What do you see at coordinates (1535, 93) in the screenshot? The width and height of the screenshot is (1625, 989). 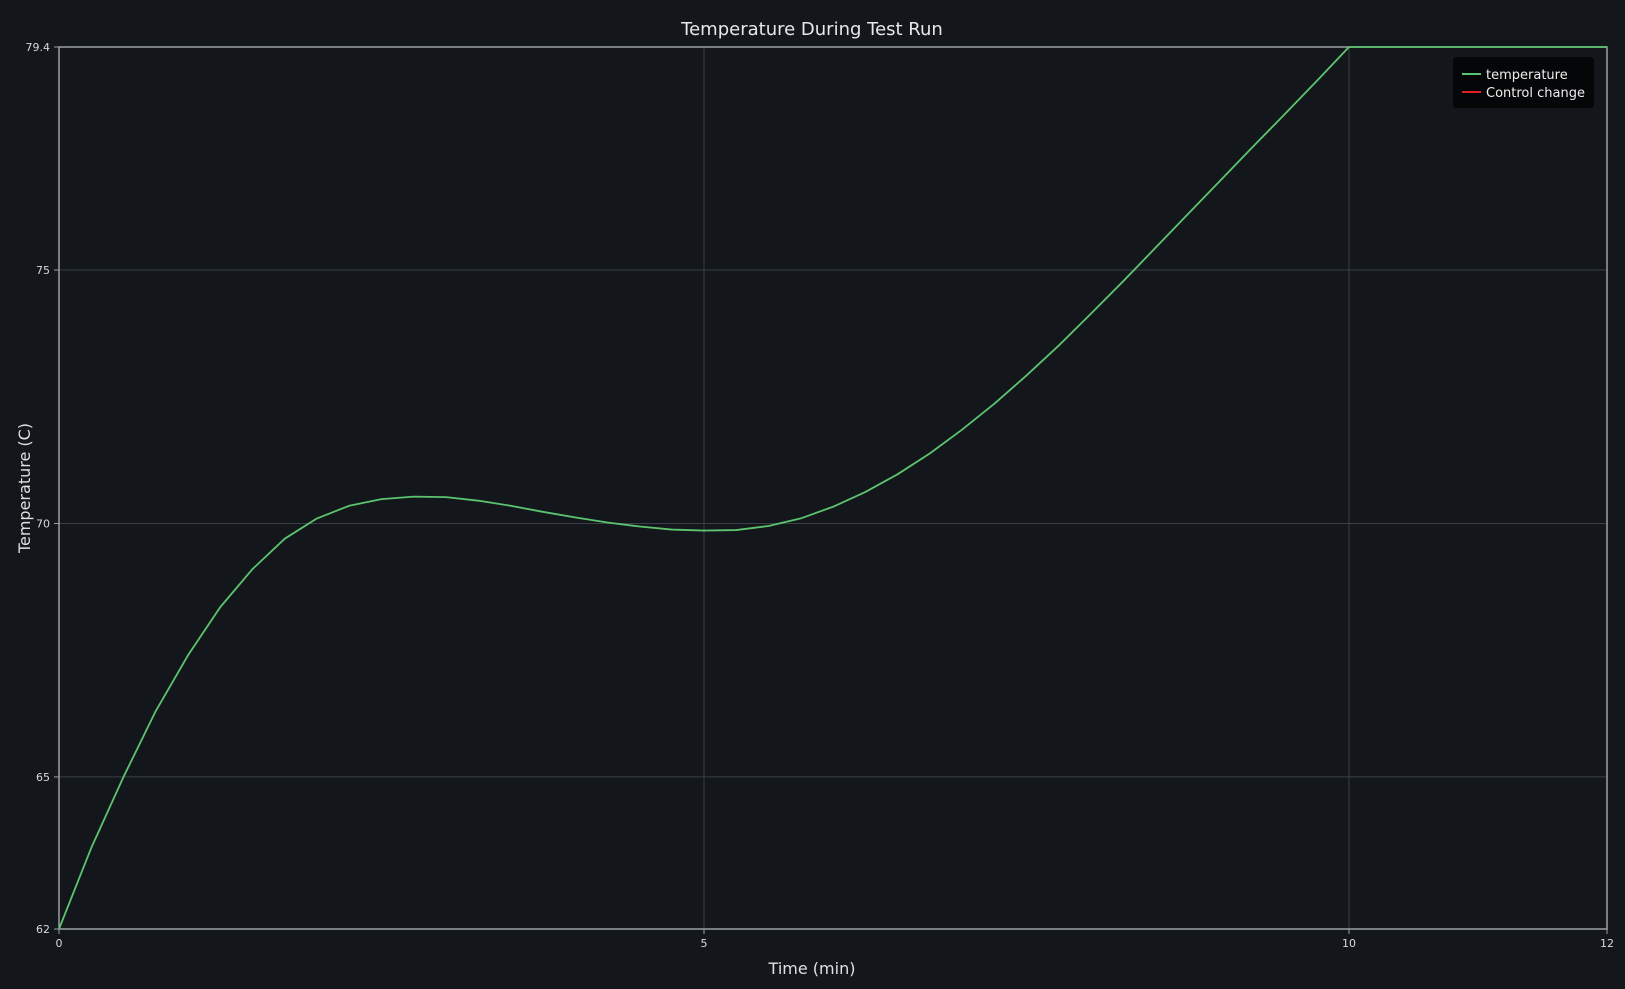 I see `legend-label-control-change: Control change` at bounding box center [1535, 93].